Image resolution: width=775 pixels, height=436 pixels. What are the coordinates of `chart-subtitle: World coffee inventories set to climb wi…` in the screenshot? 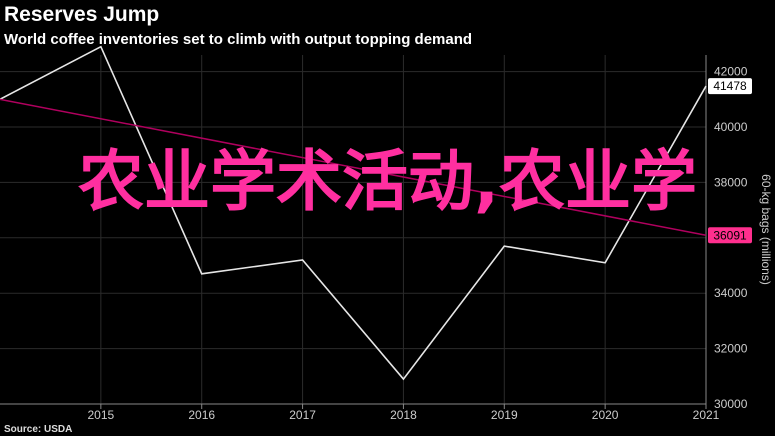 It's located at (238, 39).